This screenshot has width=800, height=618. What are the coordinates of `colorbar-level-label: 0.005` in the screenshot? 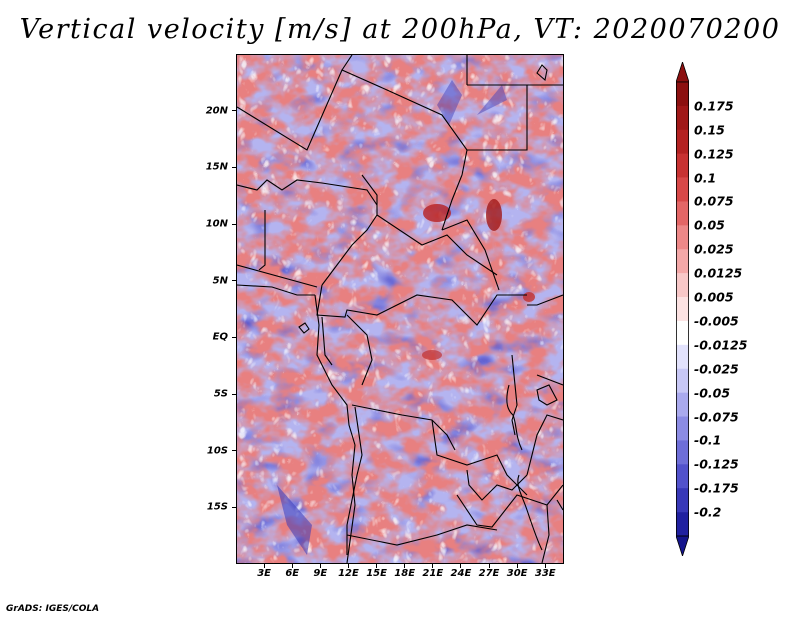 It's located at (714, 297).